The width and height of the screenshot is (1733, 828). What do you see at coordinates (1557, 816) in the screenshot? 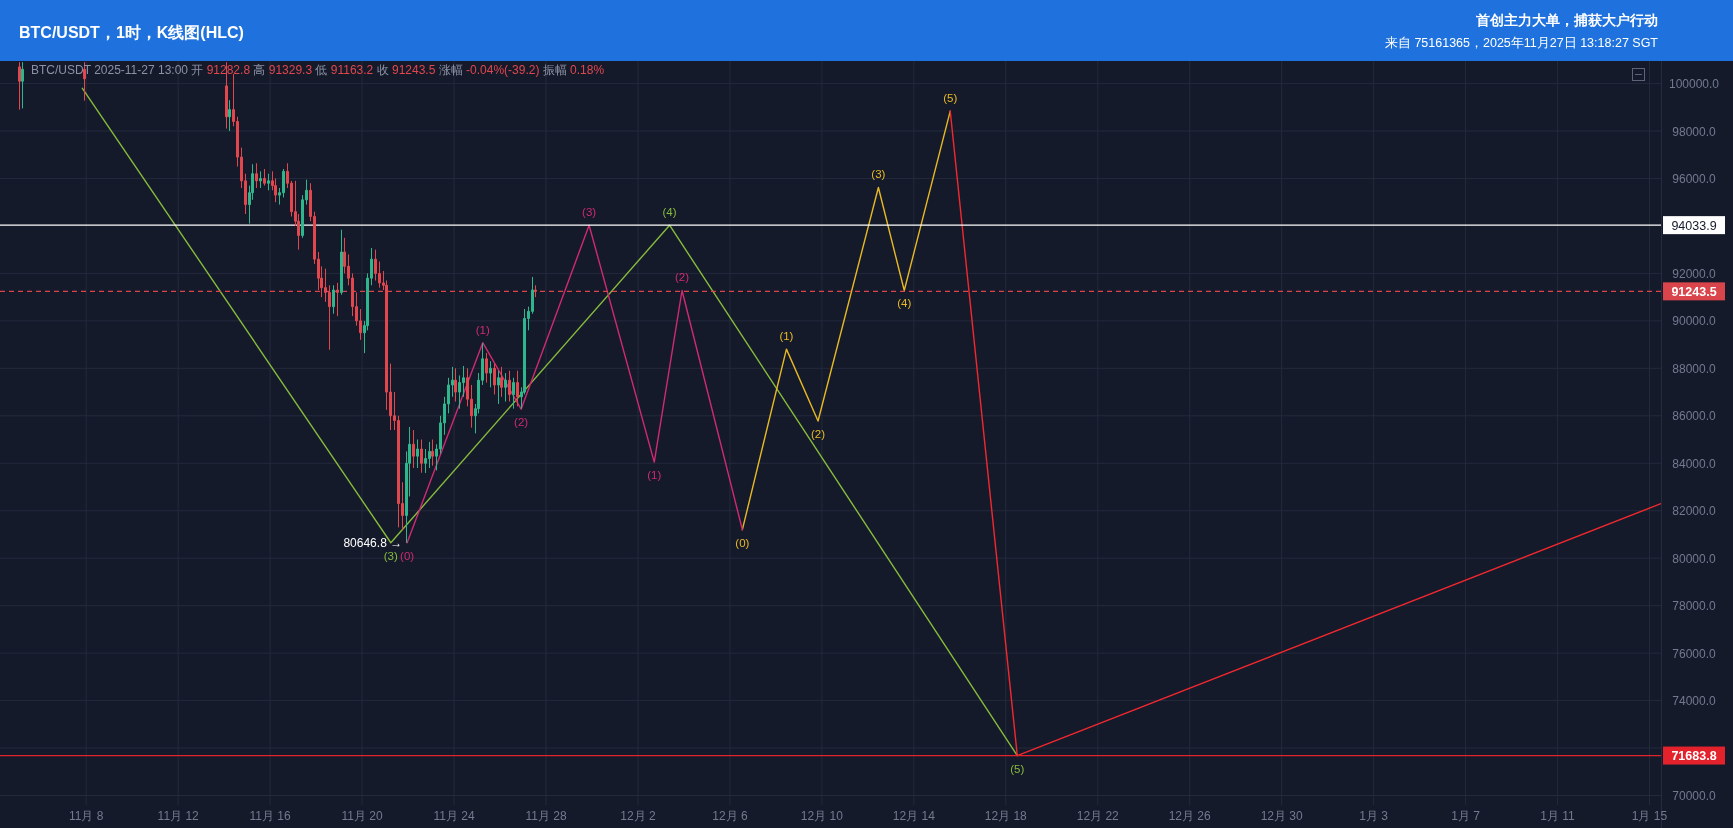
I see `x-tick: 1月 11` at bounding box center [1557, 816].